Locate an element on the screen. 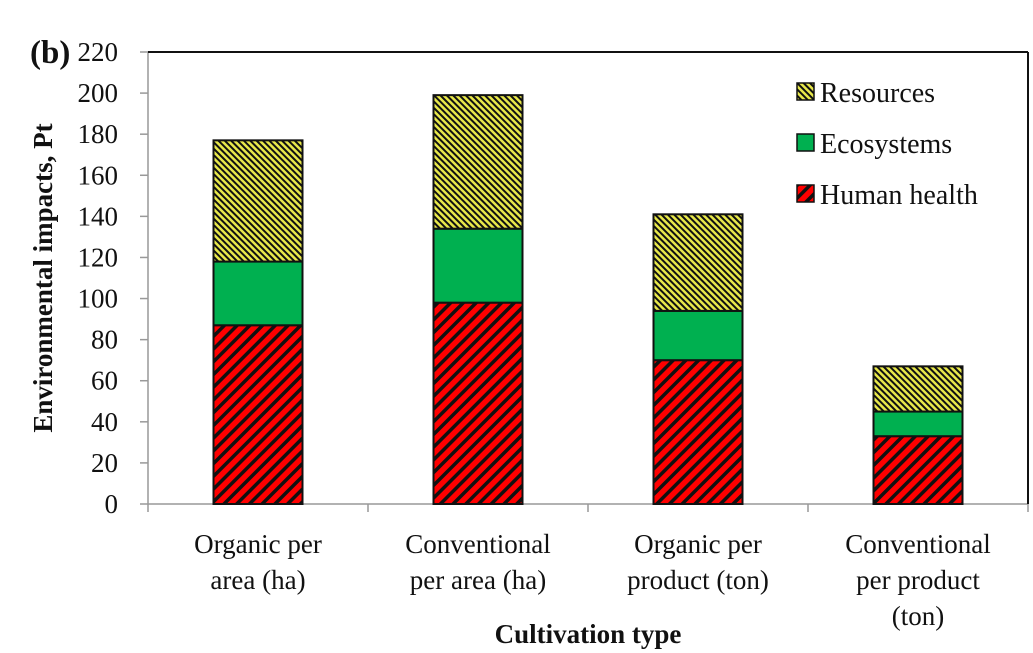 Image resolution: width=1033 pixels, height=653 pixels. x-tick-label: Conventional per area (ha) is located at coordinates (477, 562).